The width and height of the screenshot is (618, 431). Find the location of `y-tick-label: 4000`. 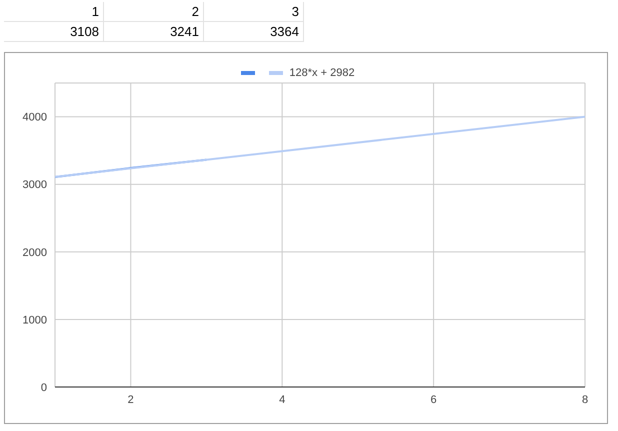

y-tick-label: 4000 is located at coordinates (34, 118).